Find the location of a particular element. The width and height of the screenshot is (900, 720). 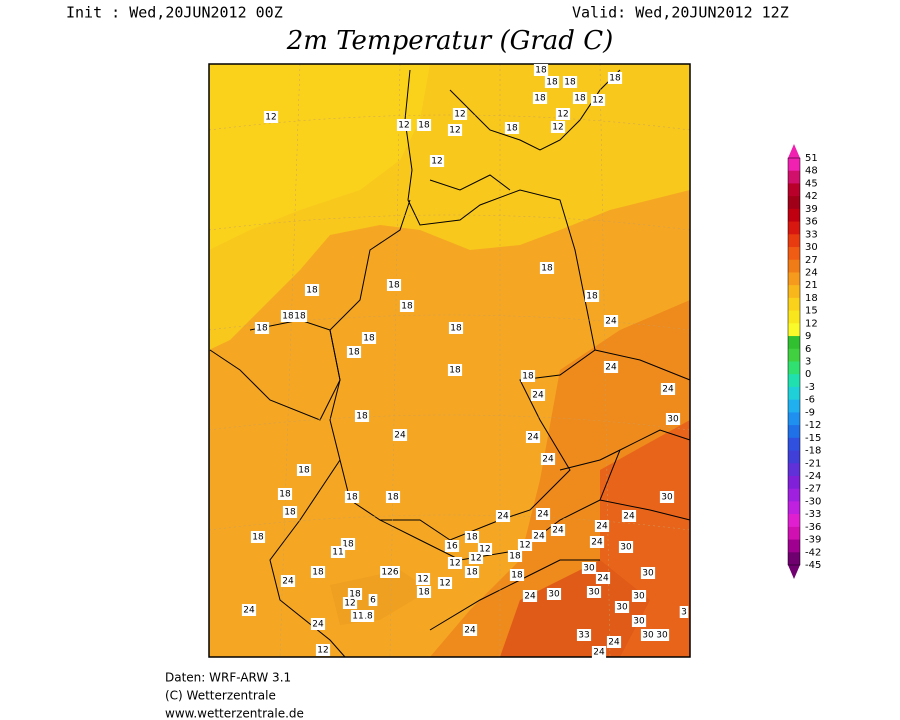

colorbar-label: 48 is located at coordinates (811, 171).